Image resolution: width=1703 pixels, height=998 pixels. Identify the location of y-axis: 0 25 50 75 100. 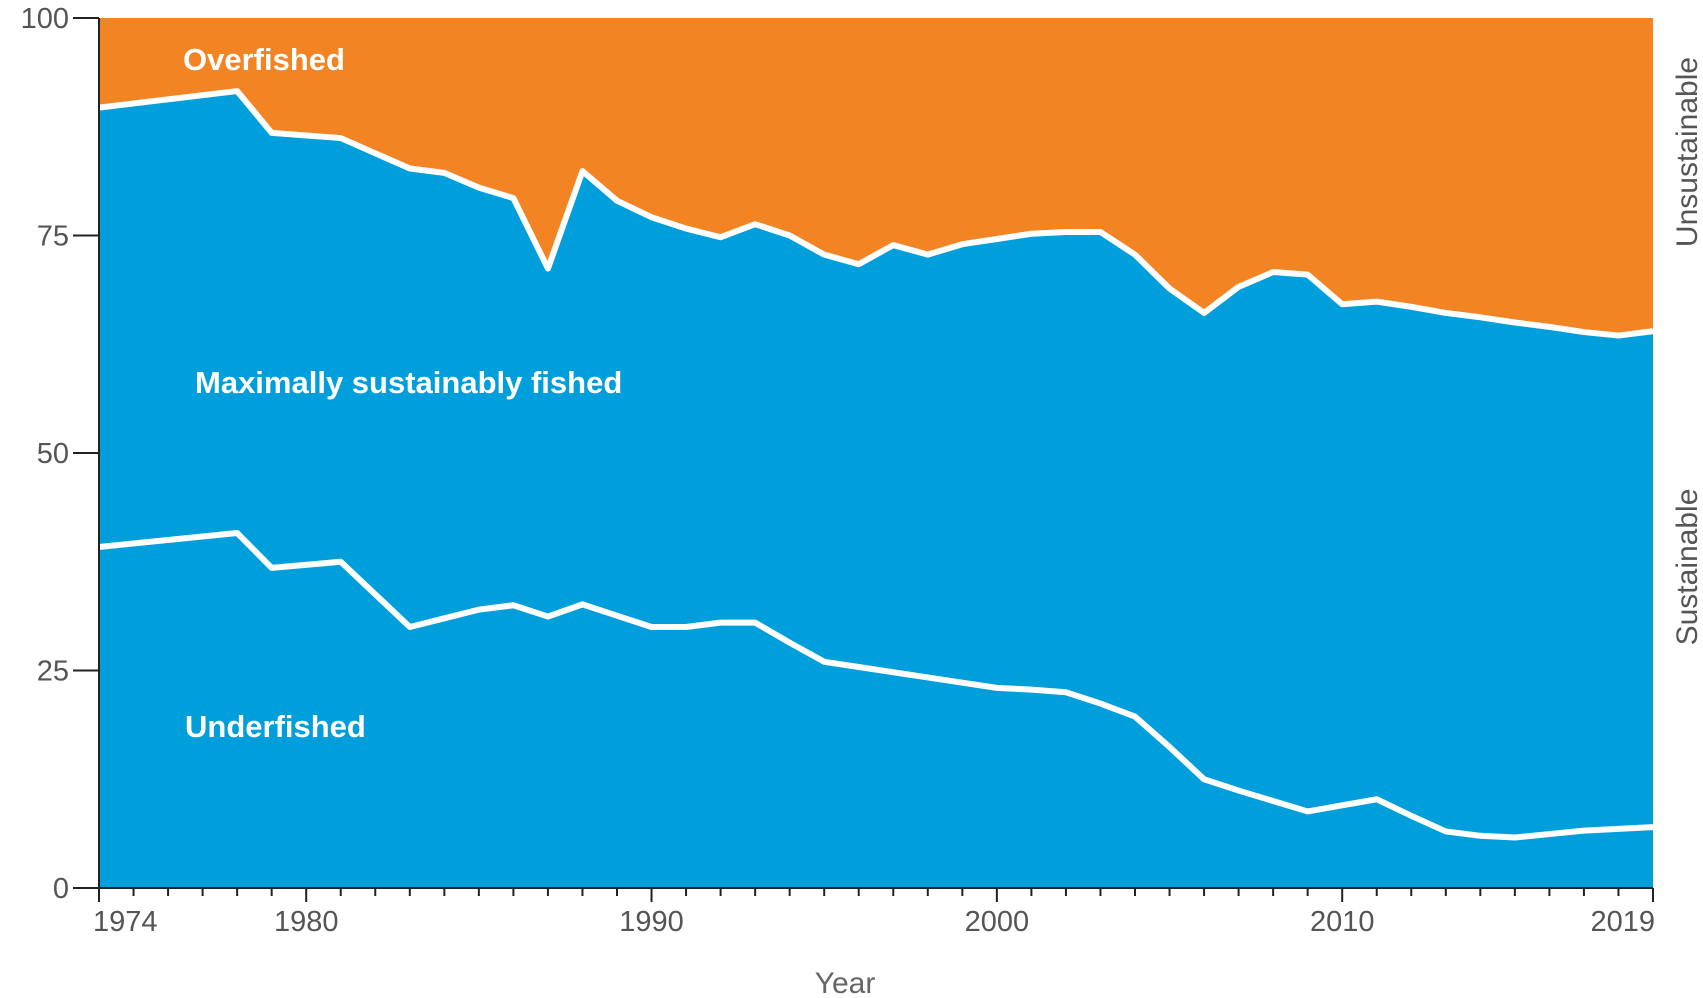
(60, 454).